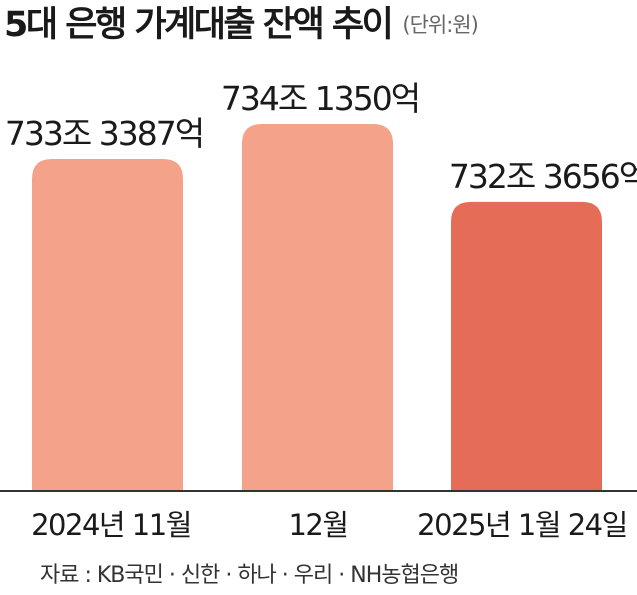 The image size is (637, 595). I want to click on chart-title-row: 5대 은행 가계대출 잔액 추이 (단위:원), so click(320, 25).